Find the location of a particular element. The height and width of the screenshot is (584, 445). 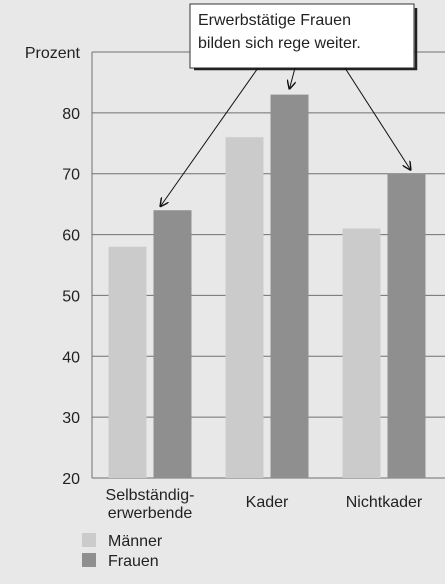

category-label-line: erwerbende is located at coordinates (150, 513).